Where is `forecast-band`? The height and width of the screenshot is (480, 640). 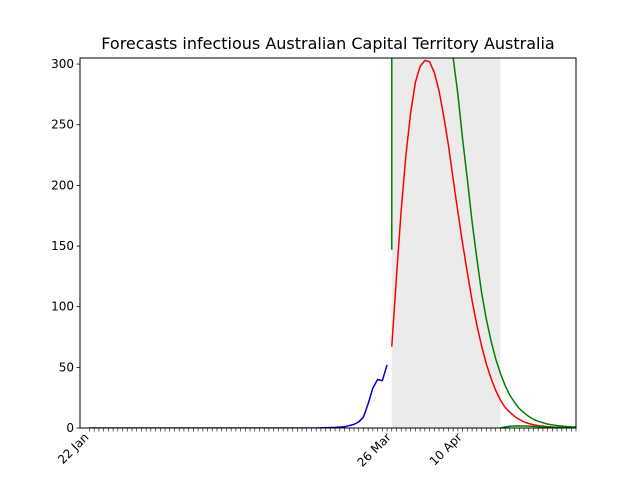
forecast-band is located at coordinates (446, 243).